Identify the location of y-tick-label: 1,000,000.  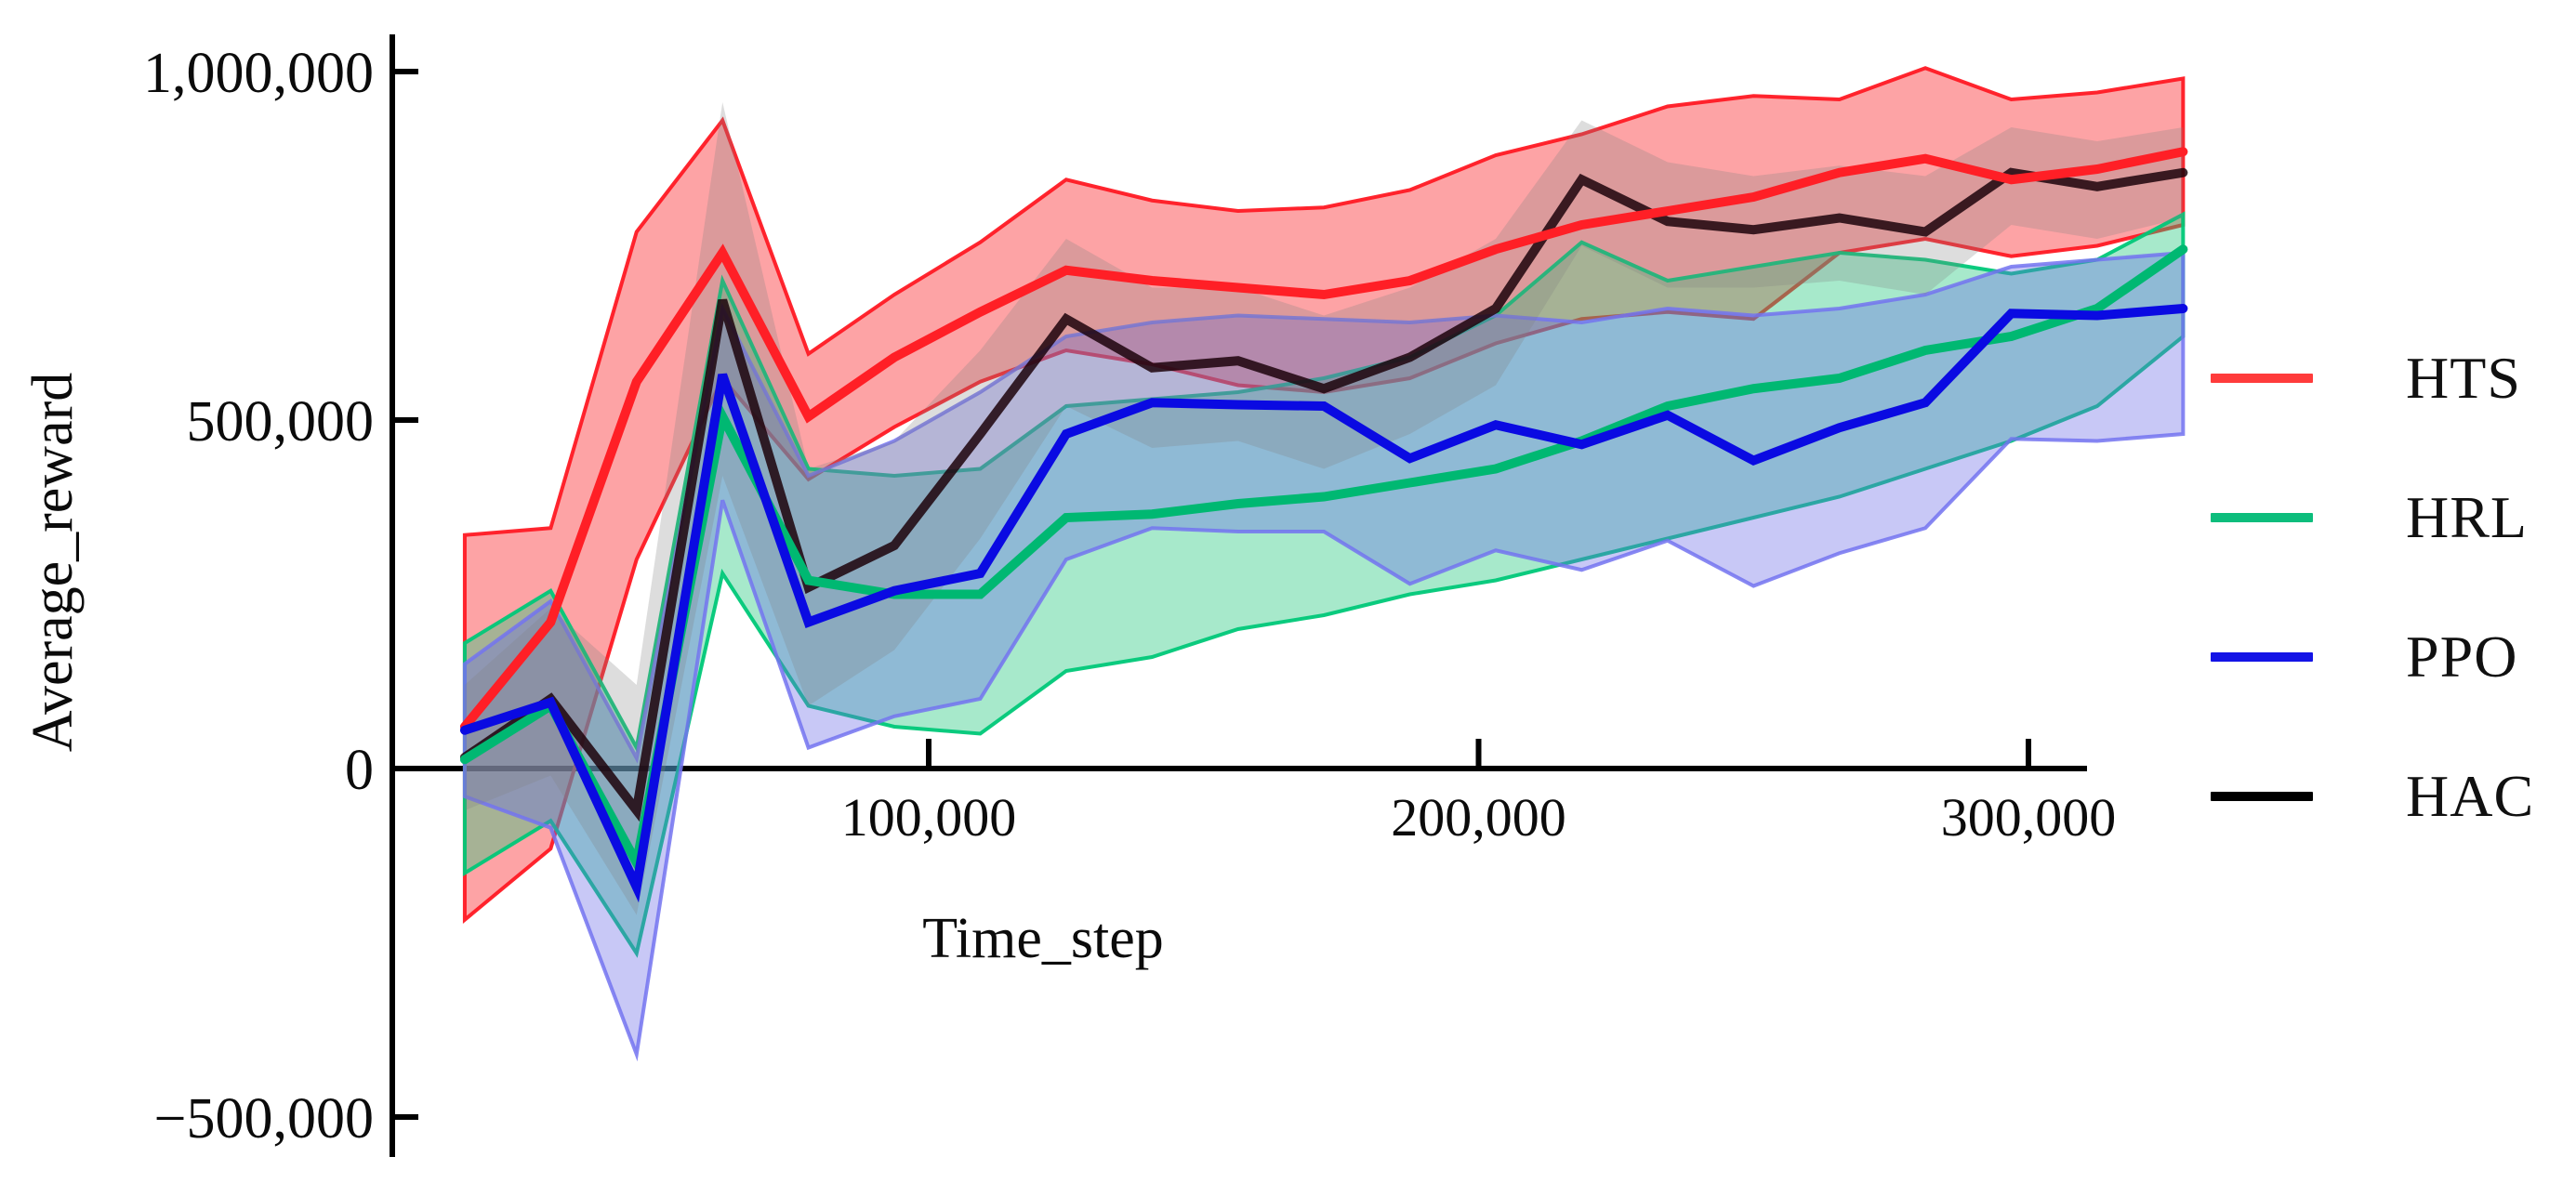
(258, 74).